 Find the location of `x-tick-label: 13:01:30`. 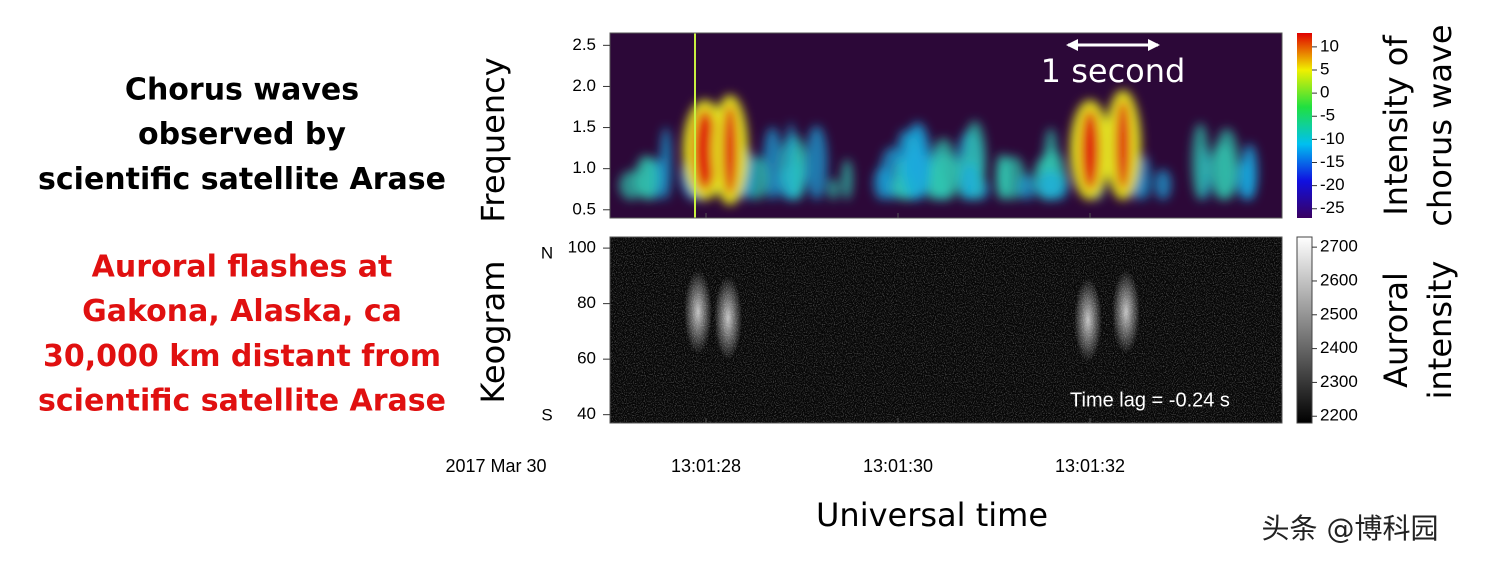

x-tick-label: 13:01:30 is located at coordinates (898, 466).